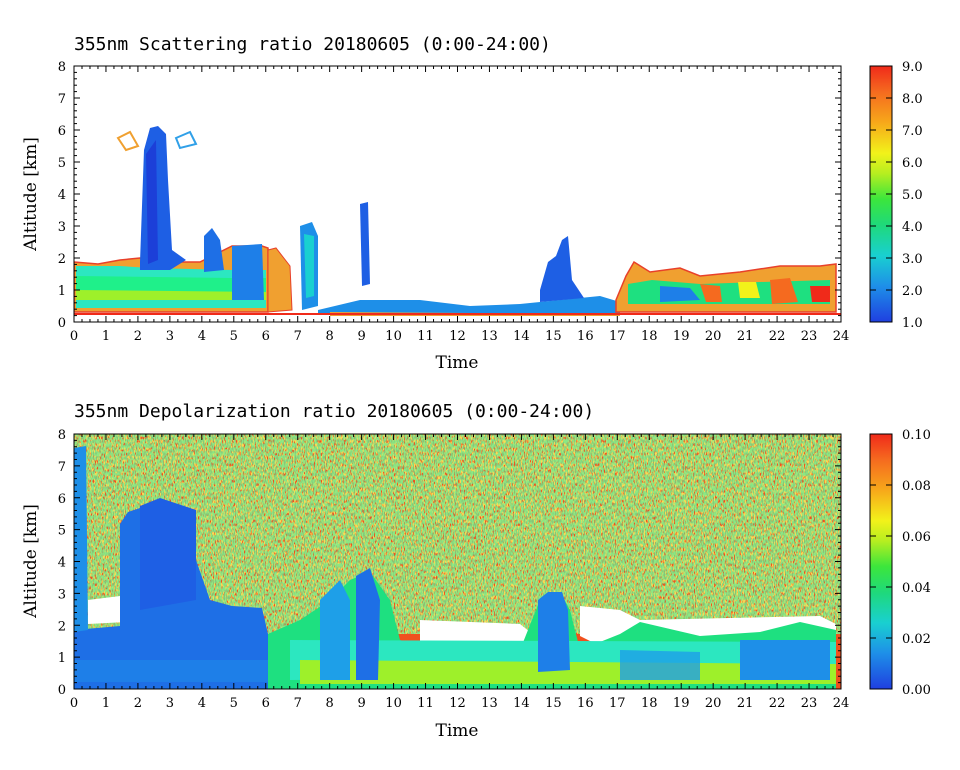 This screenshot has width=960, height=770. What do you see at coordinates (916, 486) in the screenshot?
I see `depolarization-colorbar-label: 0.08` at bounding box center [916, 486].